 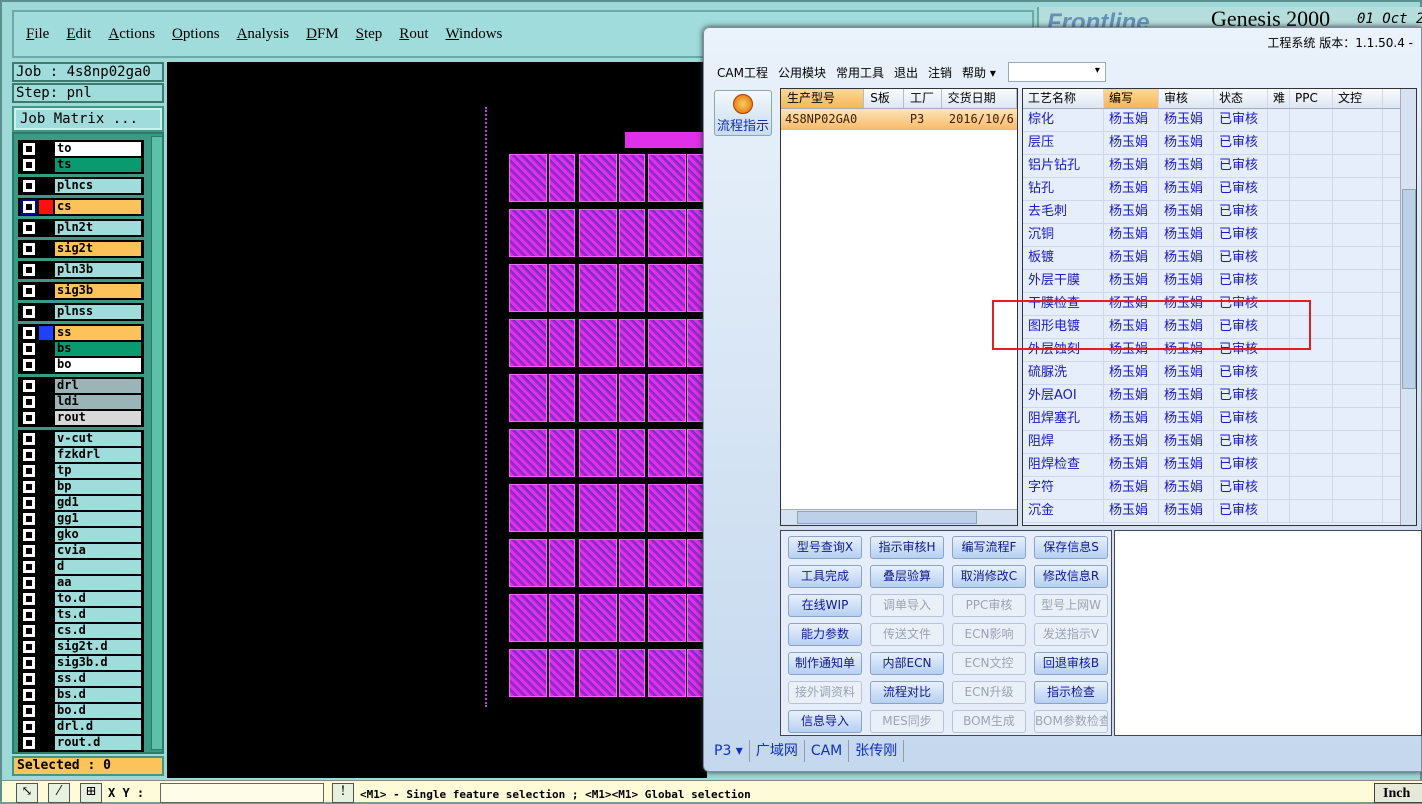 I want to click on snap-icon: ⁄, so click(x=59, y=793).